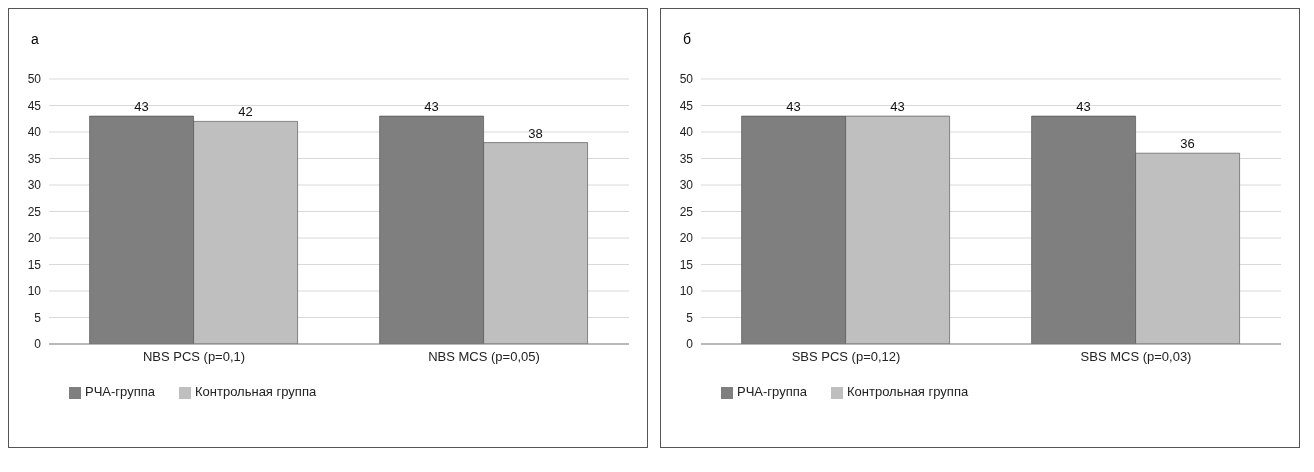  I want to click on x-tick-label: NBS PCS (p=0,1), so click(194, 357).